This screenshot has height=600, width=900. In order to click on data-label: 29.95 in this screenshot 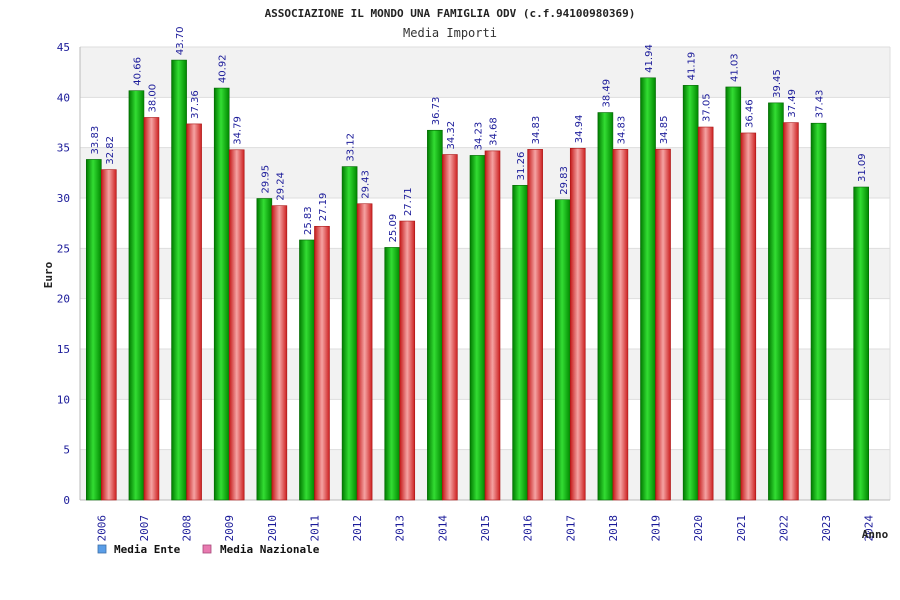, I will do `click(265, 179)`.